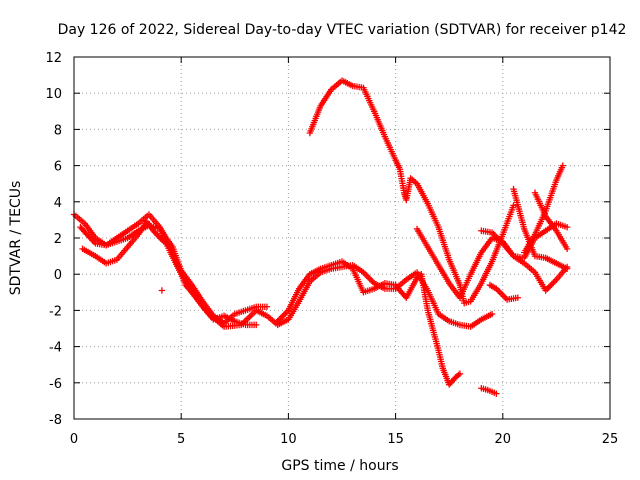 The width and height of the screenshot is (640, 480). I want to click on x-tick-label: 10, so click(288, 439).